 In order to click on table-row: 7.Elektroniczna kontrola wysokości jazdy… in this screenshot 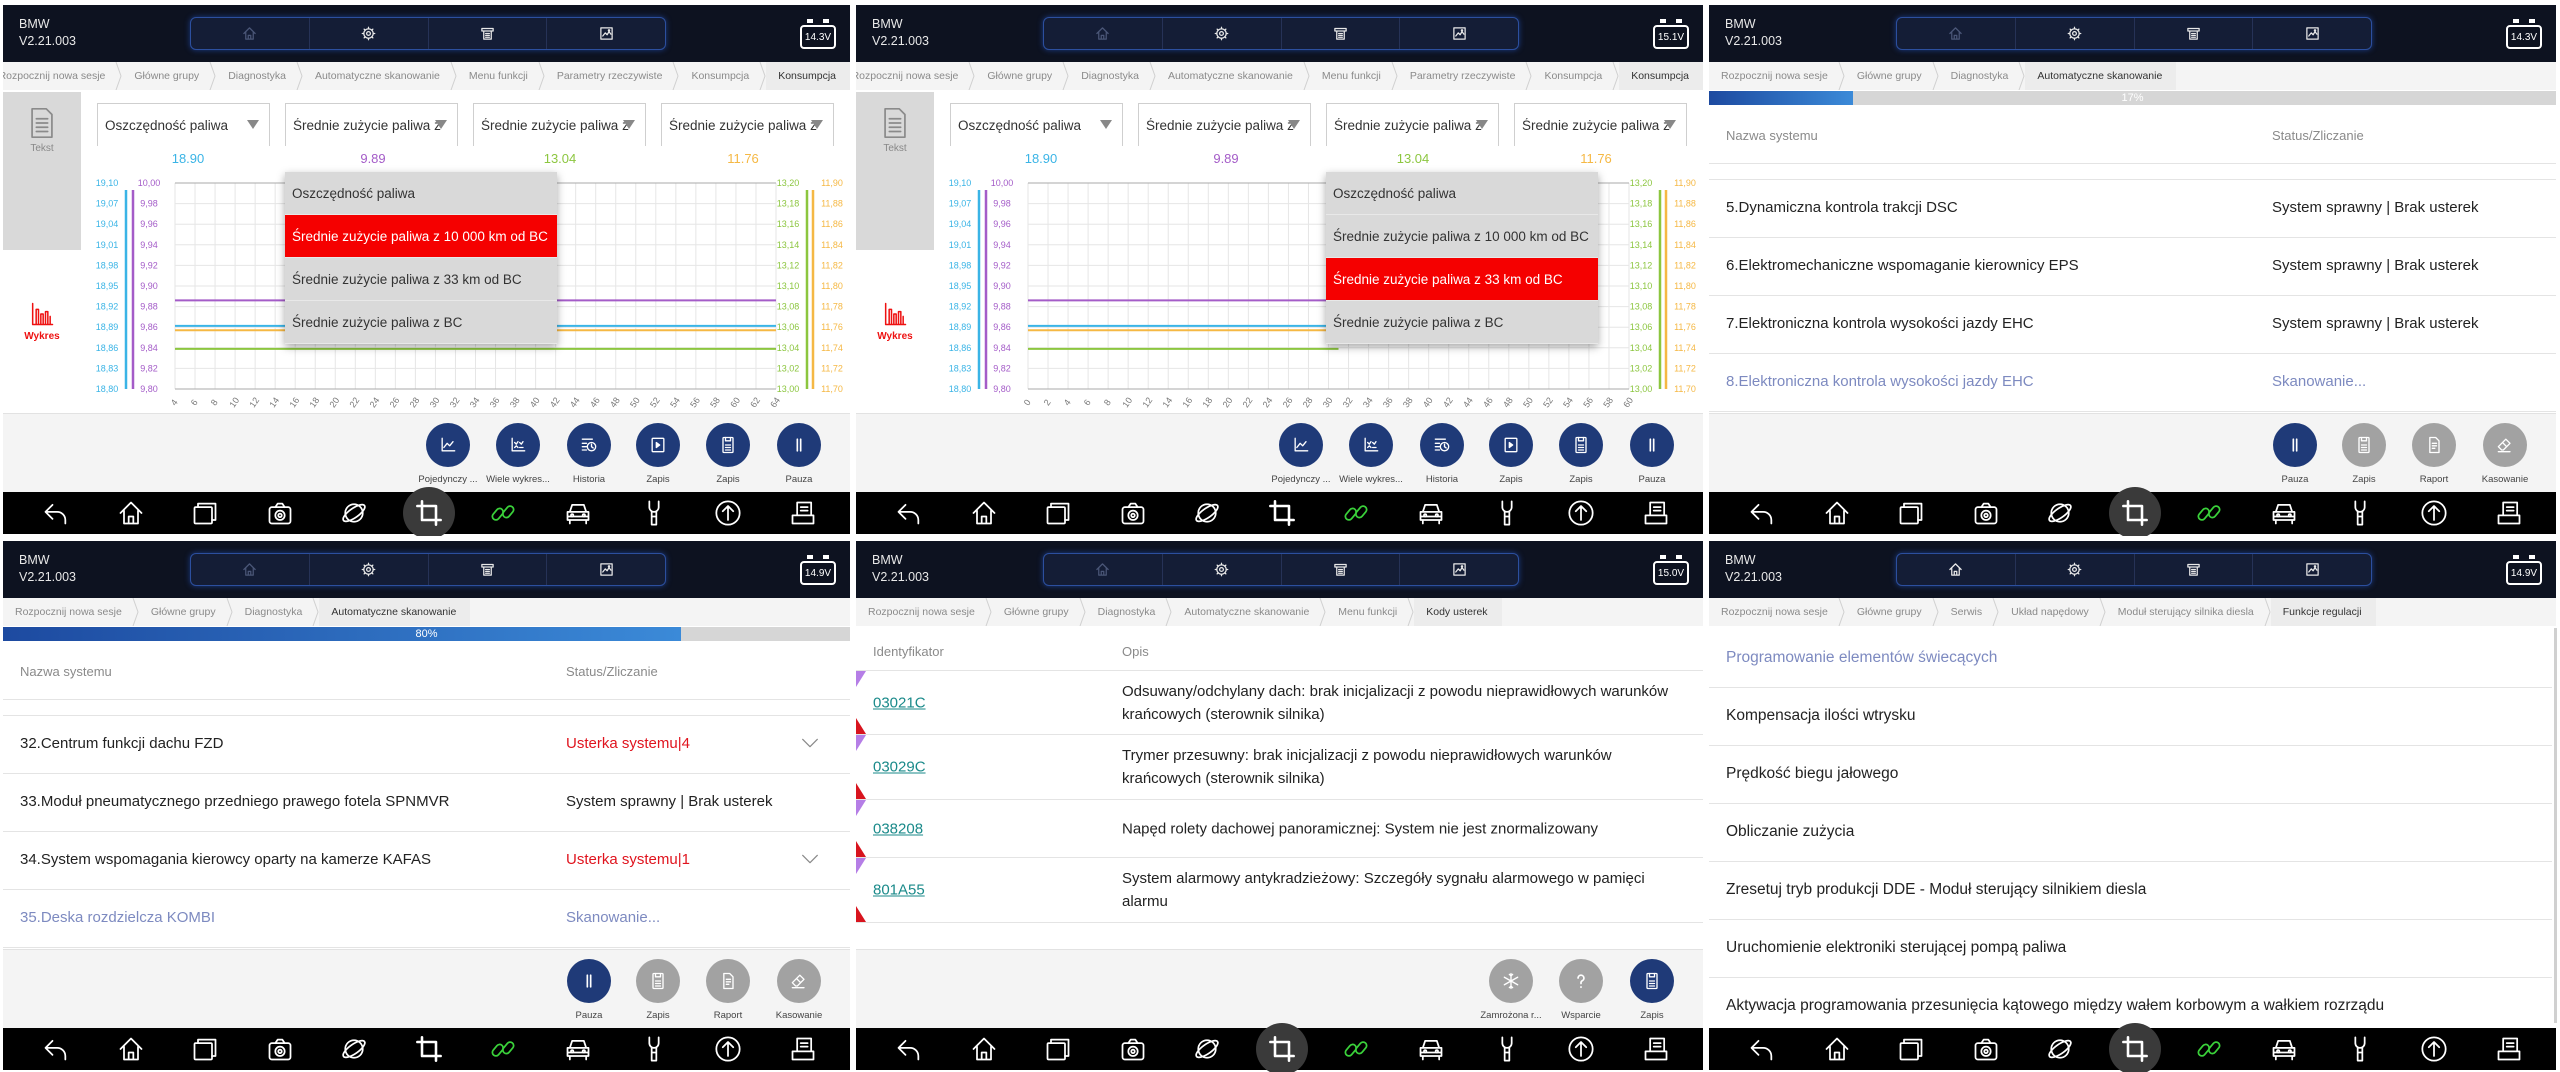, I will do `click(2132, 325)`.